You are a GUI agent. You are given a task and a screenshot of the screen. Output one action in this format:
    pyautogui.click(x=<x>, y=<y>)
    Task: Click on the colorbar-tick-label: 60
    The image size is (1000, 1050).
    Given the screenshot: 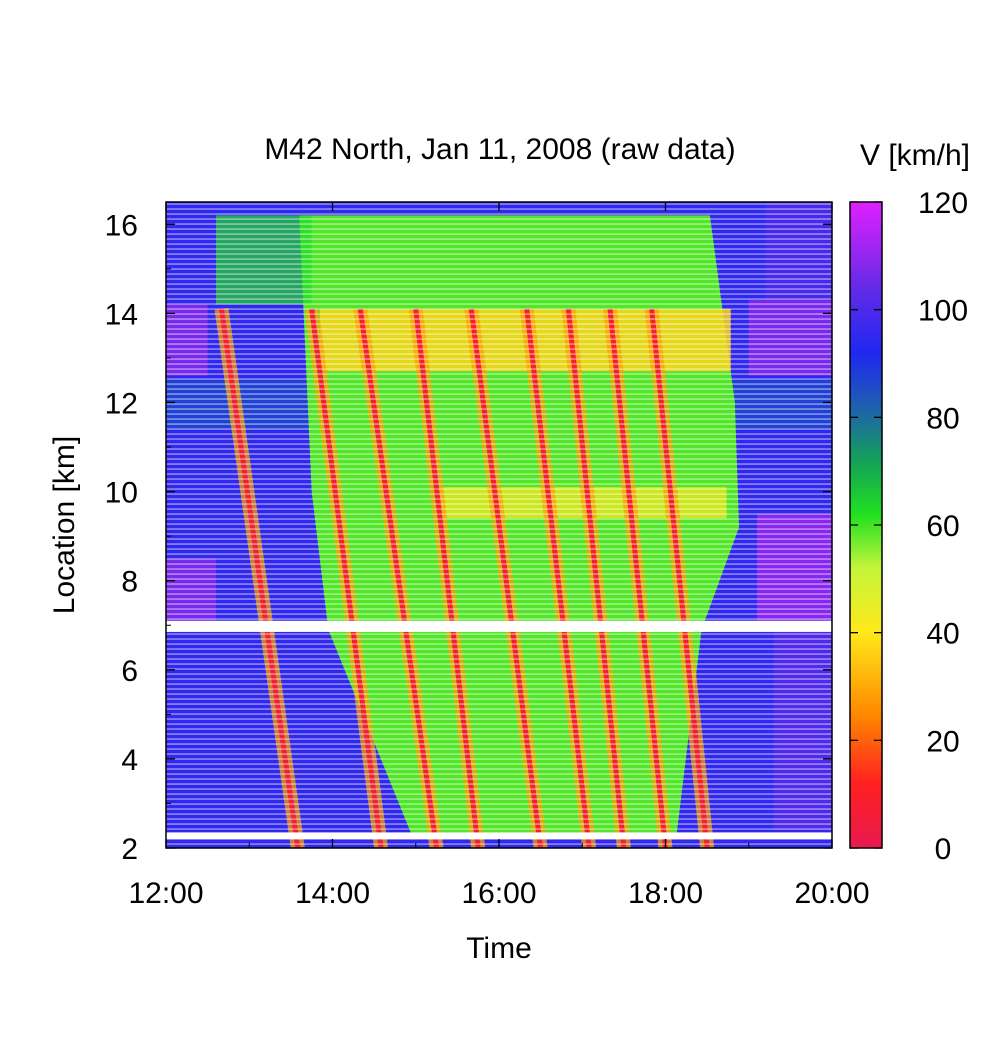 What is the action you would take?
    pyautogui.click(x=942, y=526)
    